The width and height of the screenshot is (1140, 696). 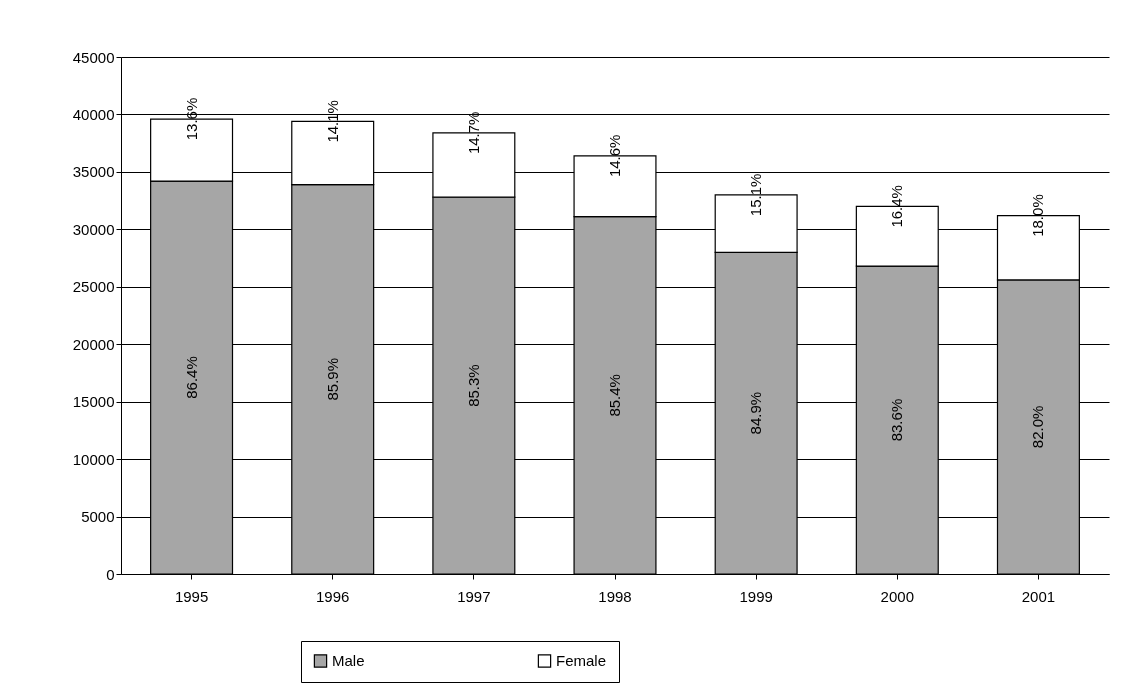 What do you see at coordinates (581, 660) in the screenshot?
I see `legend-label: Female` at bounding box center [581, 660].